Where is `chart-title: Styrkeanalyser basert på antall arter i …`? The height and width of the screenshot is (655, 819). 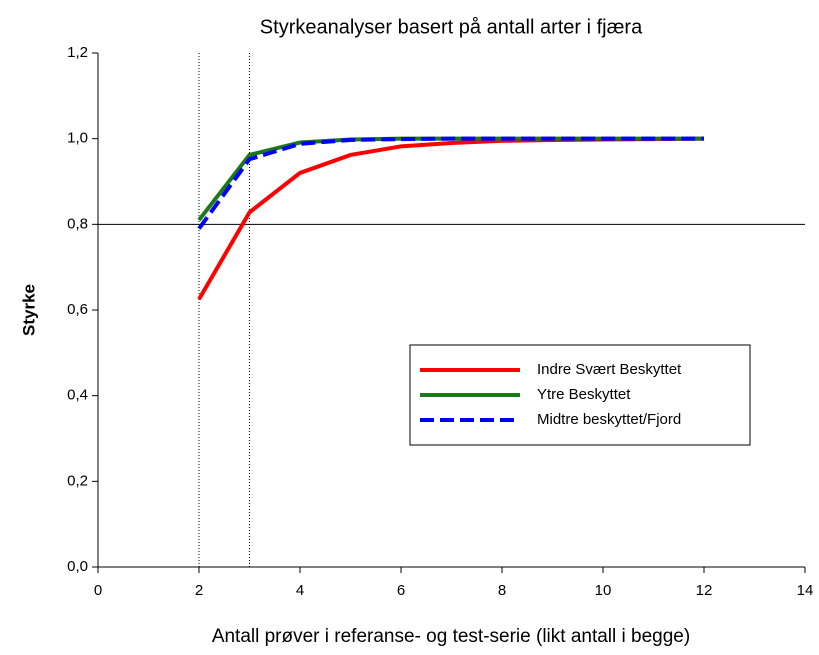
chart-title: Styrkeanalyser basert på antall arter i … is located at coordinates (451, 27).